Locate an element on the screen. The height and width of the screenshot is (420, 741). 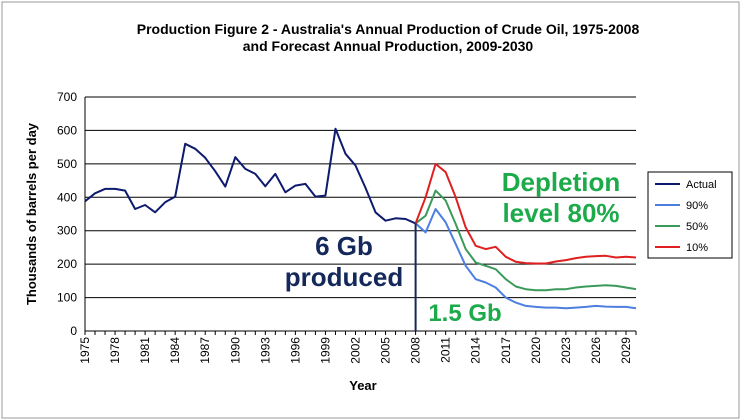
series-line-10pct is located at coordinates (525, 213).